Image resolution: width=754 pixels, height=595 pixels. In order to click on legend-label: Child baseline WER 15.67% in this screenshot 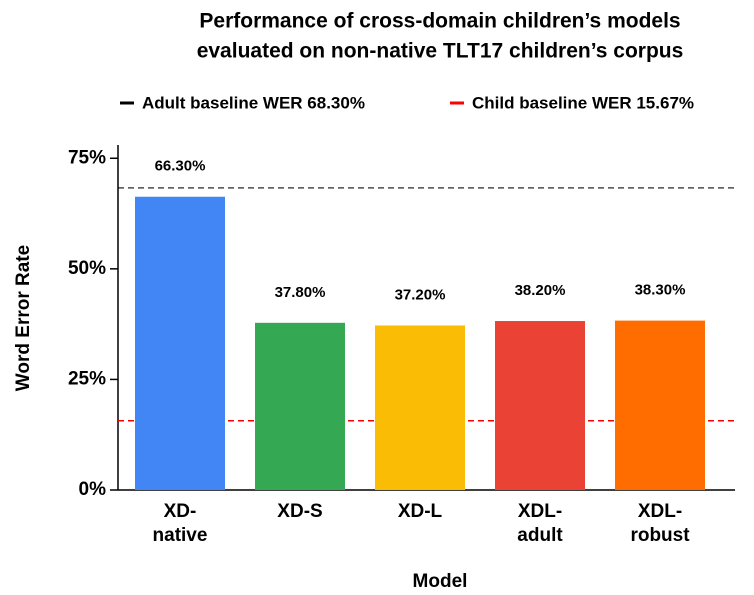, I will do `click(583, 102)`.